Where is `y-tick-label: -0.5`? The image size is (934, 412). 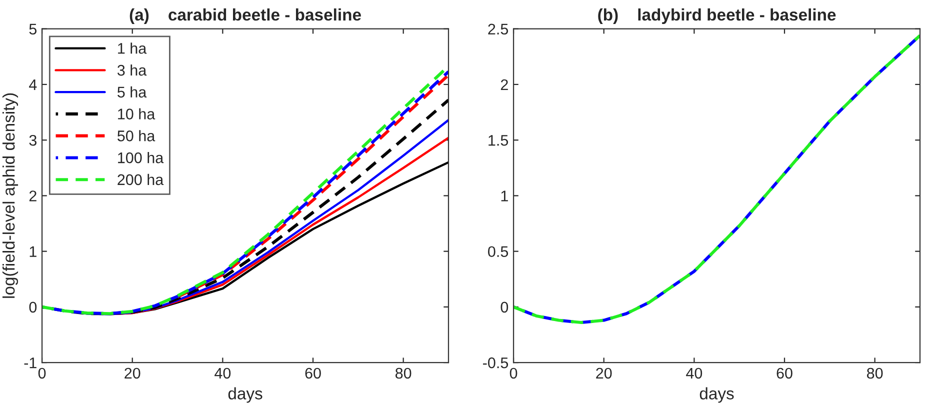 y-tick-label: -0.5 is located at coordinates (495, 362).